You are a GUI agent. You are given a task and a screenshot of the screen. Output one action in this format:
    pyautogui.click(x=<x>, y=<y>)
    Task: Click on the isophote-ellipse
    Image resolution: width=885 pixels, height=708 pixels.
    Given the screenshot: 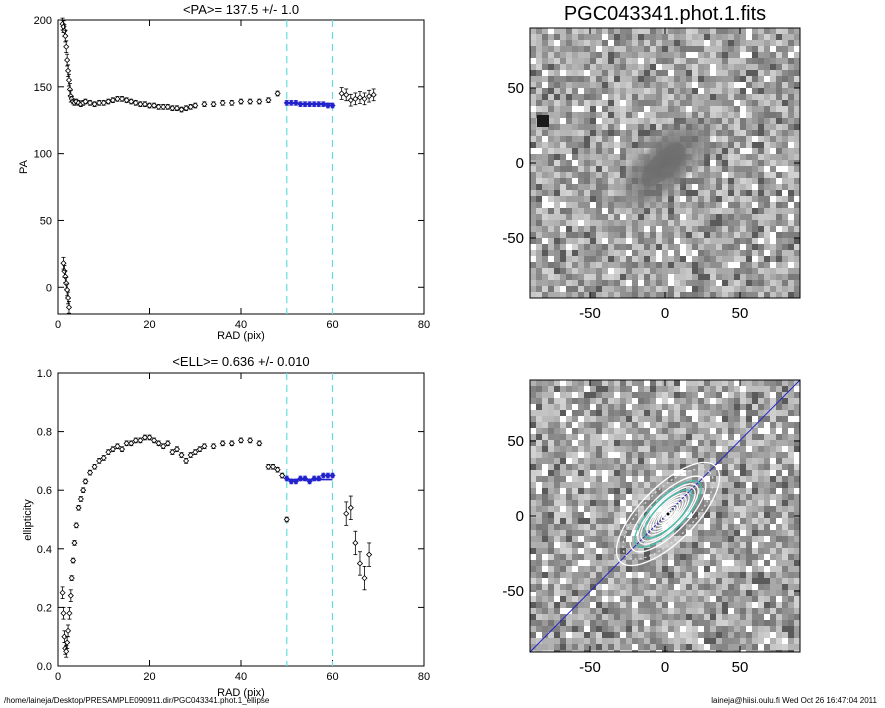 What is the action you would take?
    pyautogui.click(x=668, y=514)
    